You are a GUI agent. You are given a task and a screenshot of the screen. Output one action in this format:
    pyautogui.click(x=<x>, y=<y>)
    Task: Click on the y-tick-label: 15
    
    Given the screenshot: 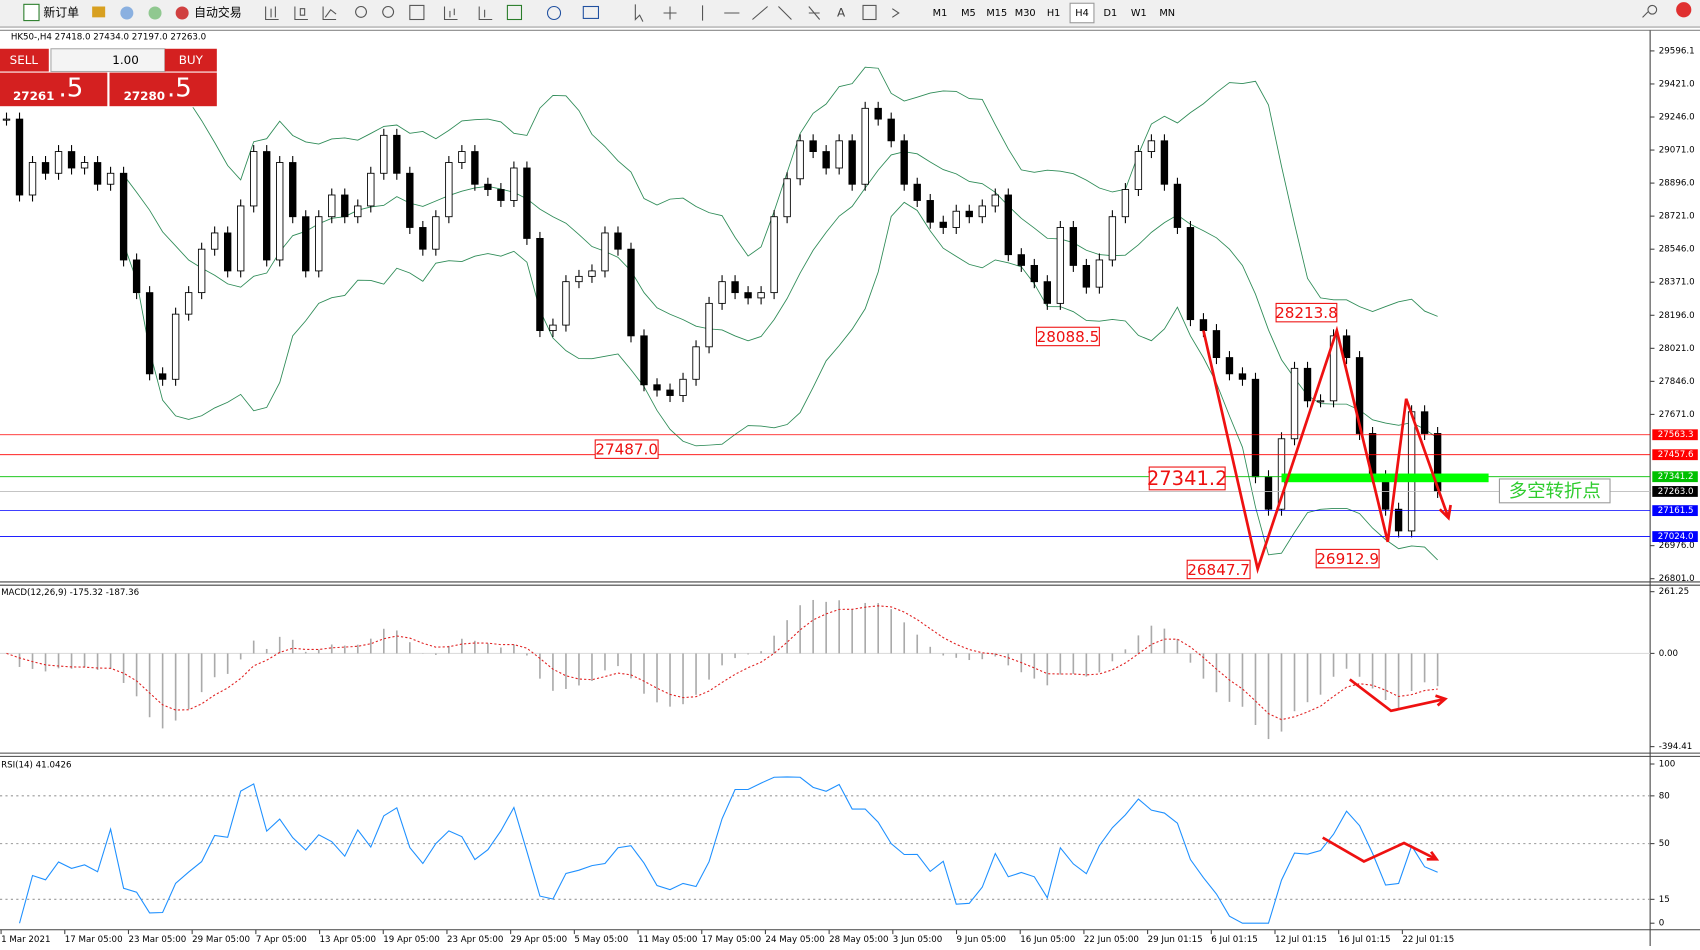 What is the action you would take?
    pyautogui.click(x=1664, y=900)
    